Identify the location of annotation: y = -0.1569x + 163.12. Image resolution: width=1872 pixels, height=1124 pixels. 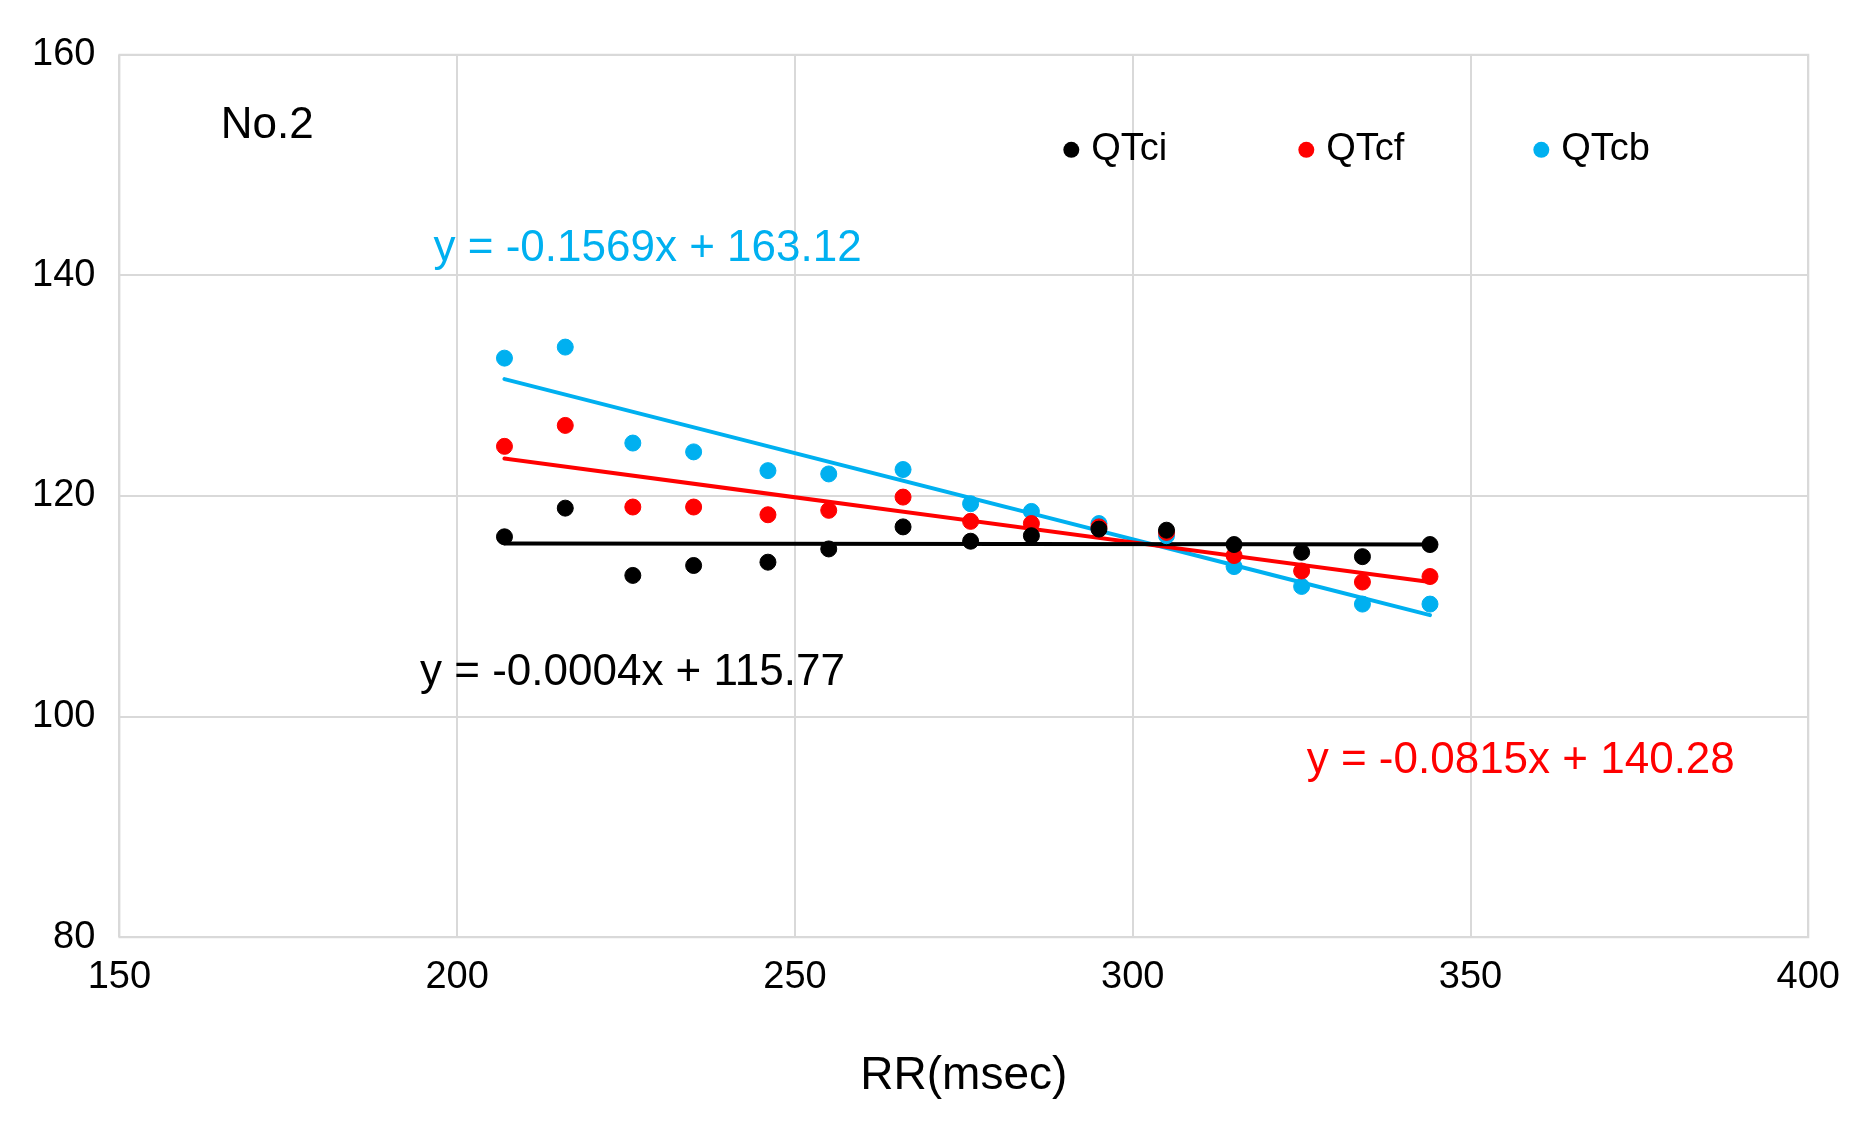
(647, 246).